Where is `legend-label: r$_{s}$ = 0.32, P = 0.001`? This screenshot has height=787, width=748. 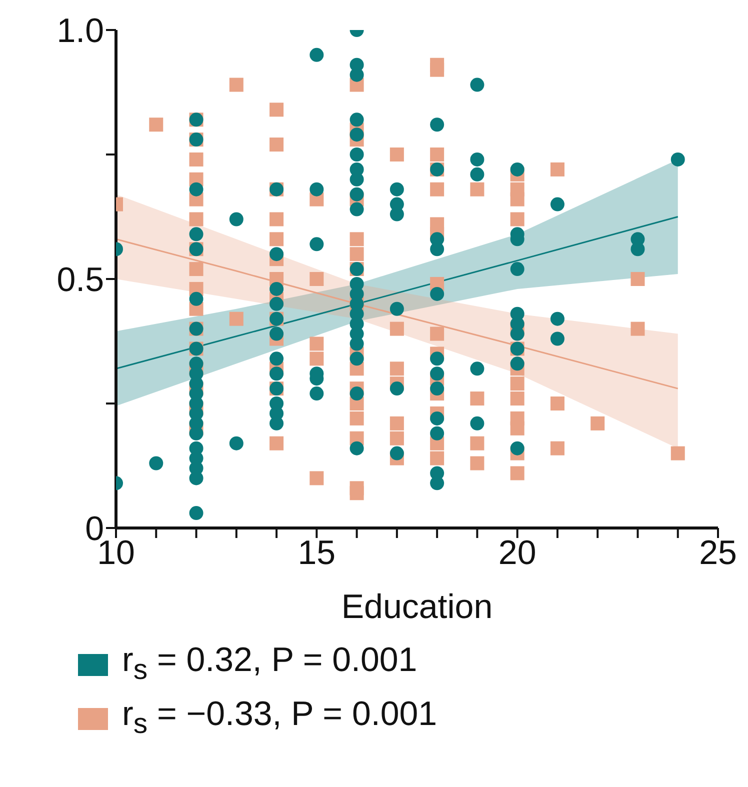
legend-label: r$_{s}$ = 0.32, P = 0.001 is located at coordinates (270, 664).